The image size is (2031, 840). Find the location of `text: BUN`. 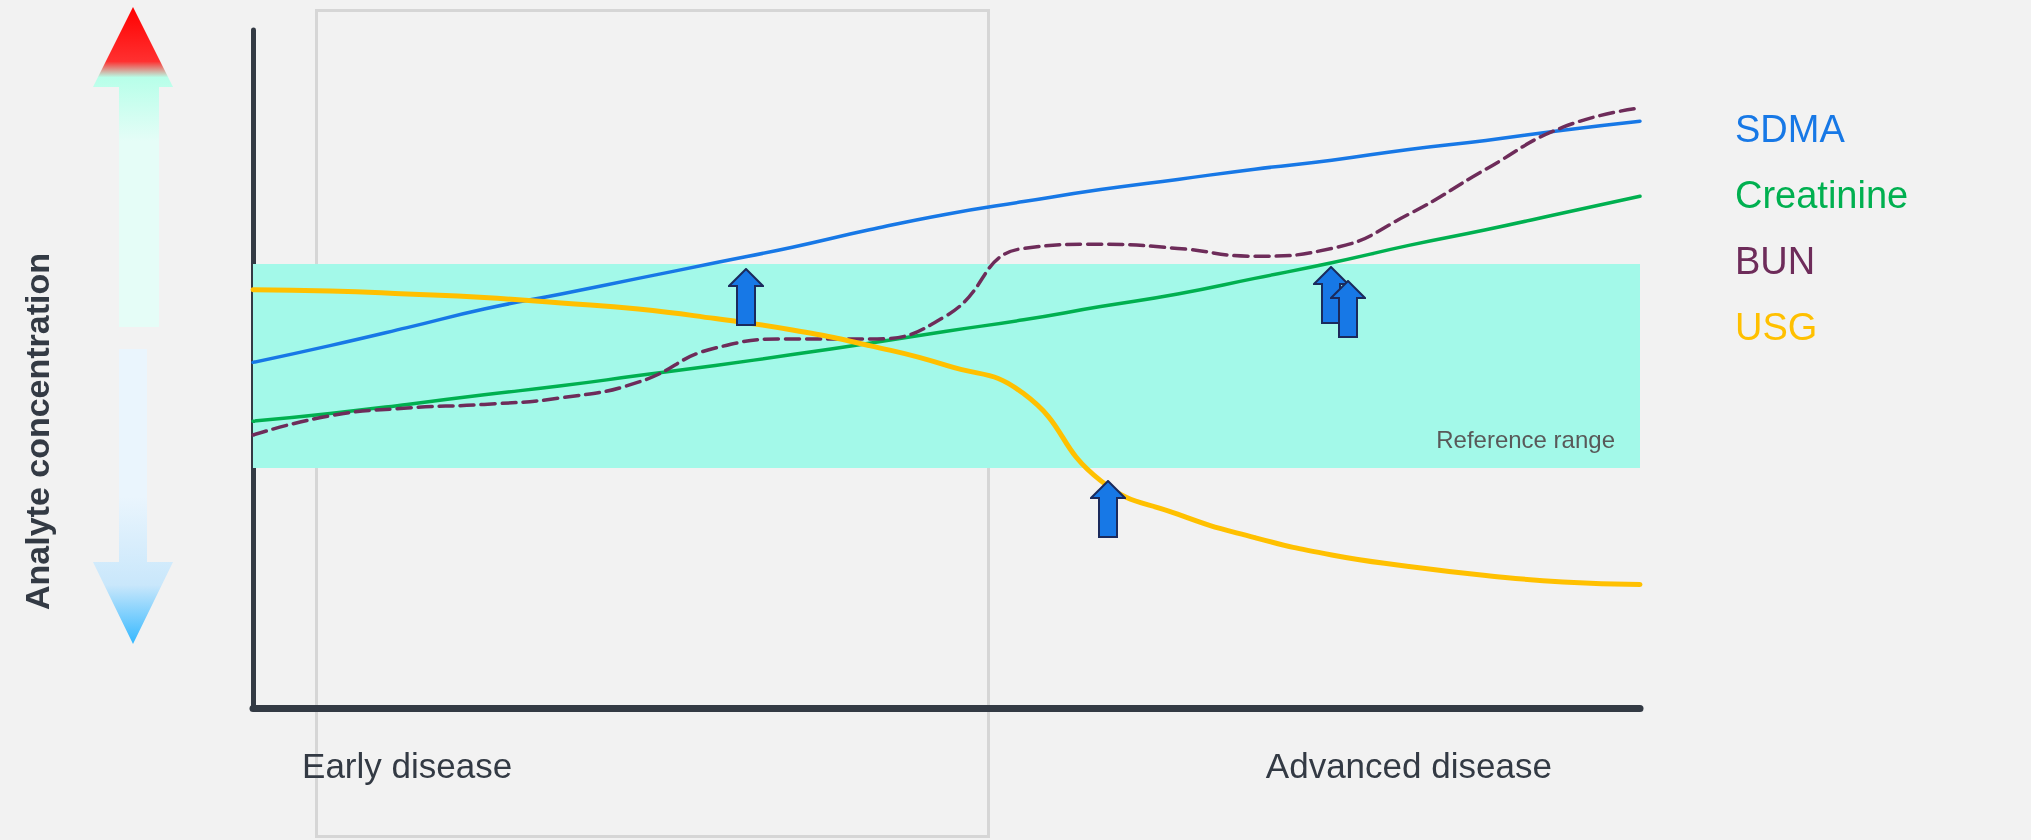

text: BUN is located at coordinates (1775, 261).